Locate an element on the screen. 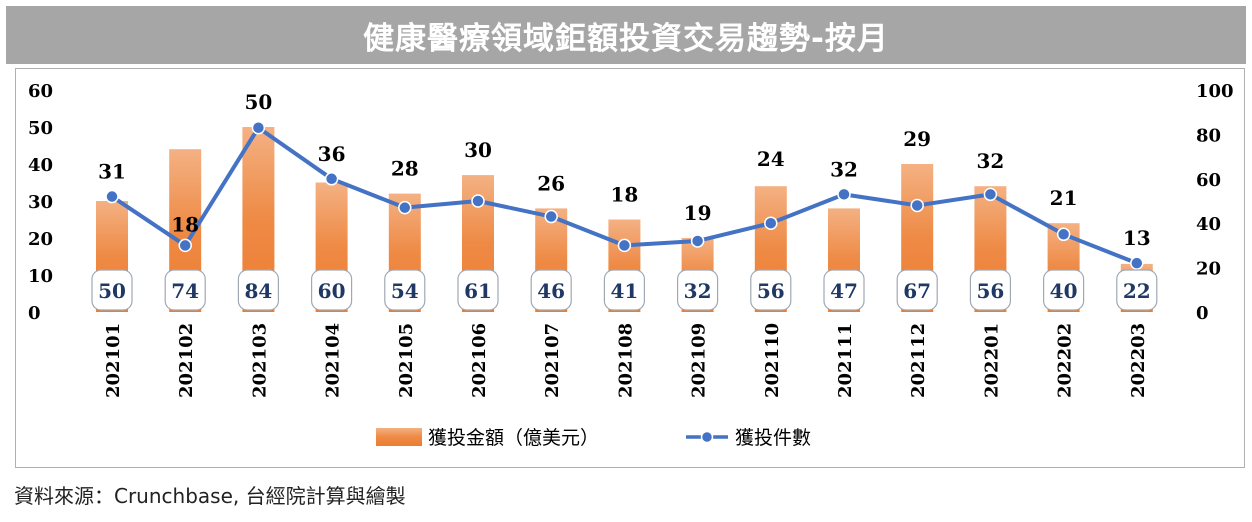 This screenshot has width=1252, height=522. legend: 獲投金額（億美元） 獲投件數 is located at coordinates (593, 438).